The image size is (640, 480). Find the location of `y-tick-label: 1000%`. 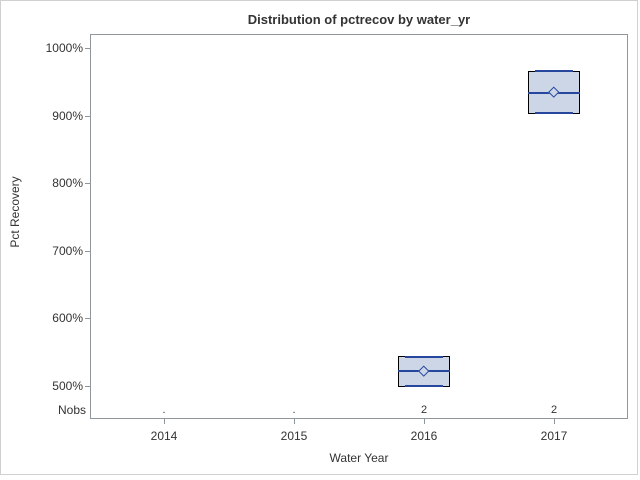

y-tick-label: 1000% is located at coordinates (64, 48).